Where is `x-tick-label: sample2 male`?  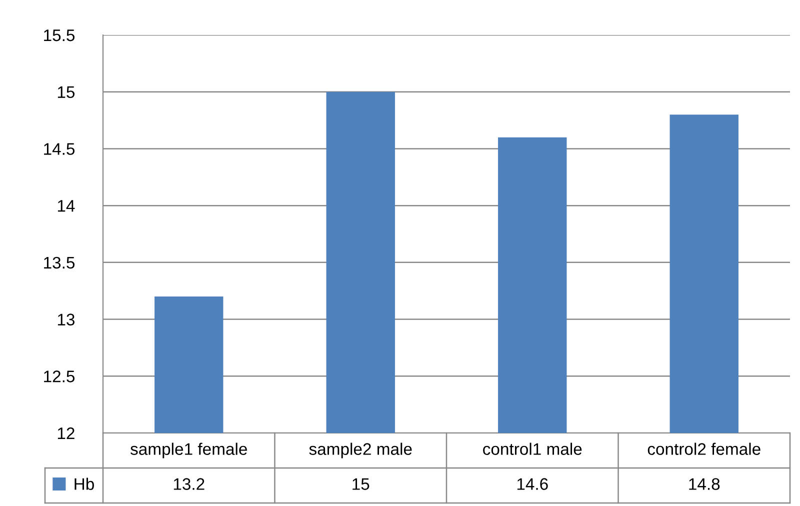 x-tick-label: sample2 male is located at coordinates (360, 450).